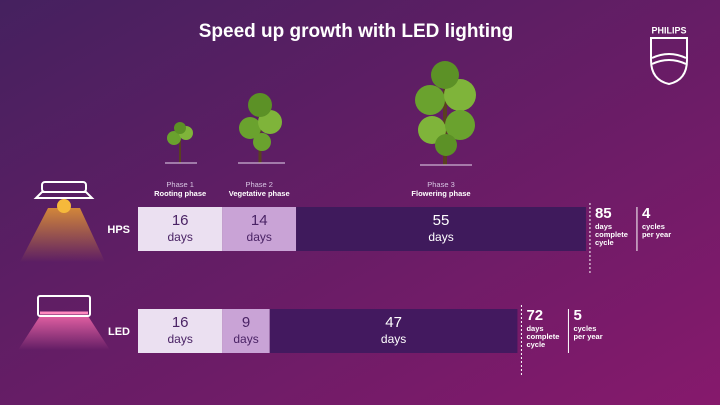 The width and height of the screenshot is (720, 405). I want to click on phase-name: Flowering phase, so click(440, 193).